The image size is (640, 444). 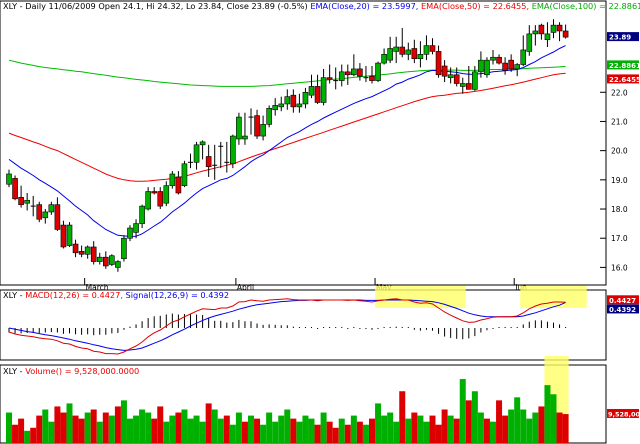 What do you see at coordinates (287, 326) in the screenshot?
I see `macd-line` at bounding box center [287, 326].